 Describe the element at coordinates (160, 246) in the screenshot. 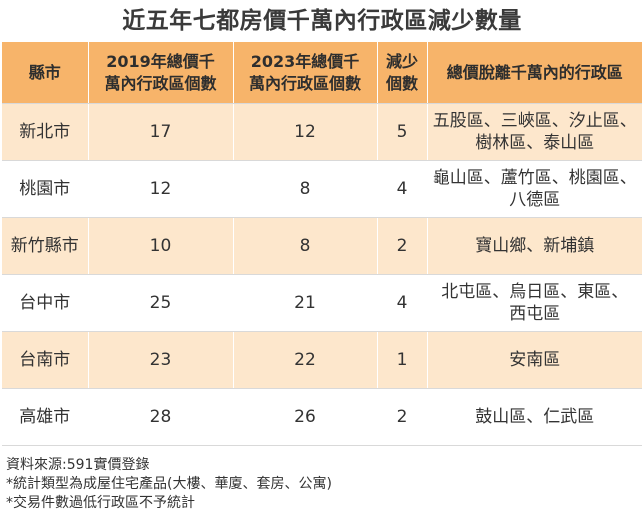

I see `count-2019-cell: 10` at that location.